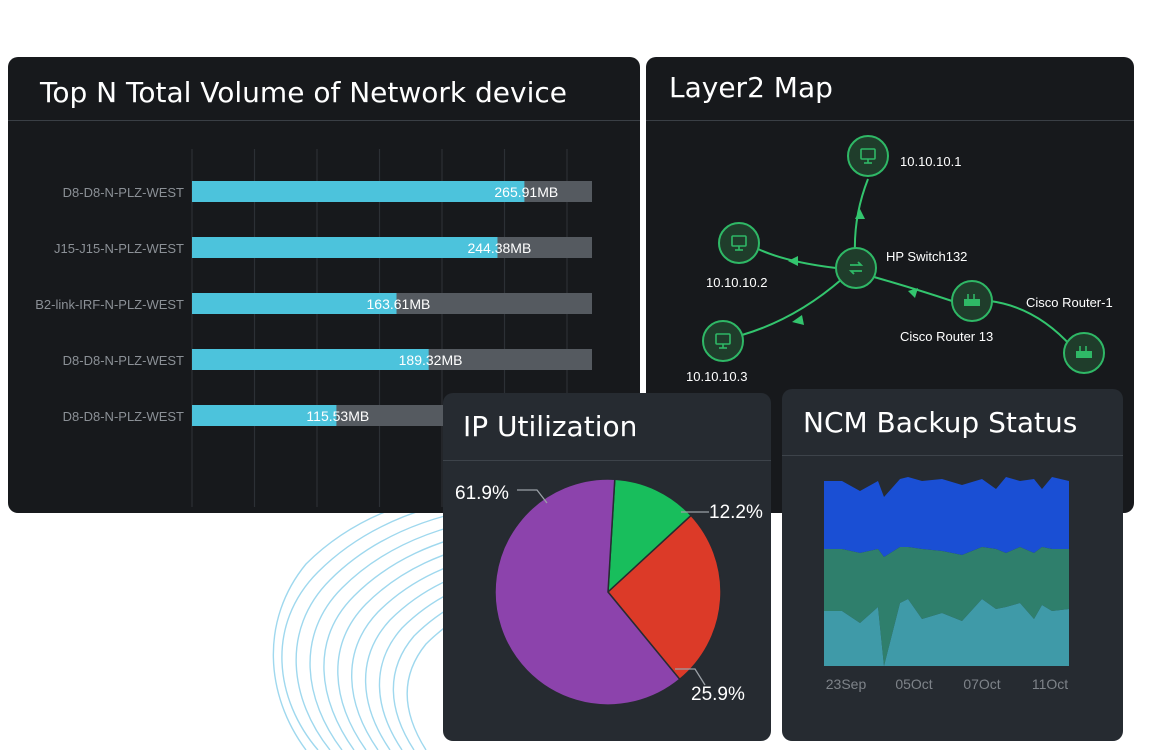  What do you see at coordinates (798, 320) in the screenshot?
I see `arrow-to-n3` at bounding box center [798, 320].